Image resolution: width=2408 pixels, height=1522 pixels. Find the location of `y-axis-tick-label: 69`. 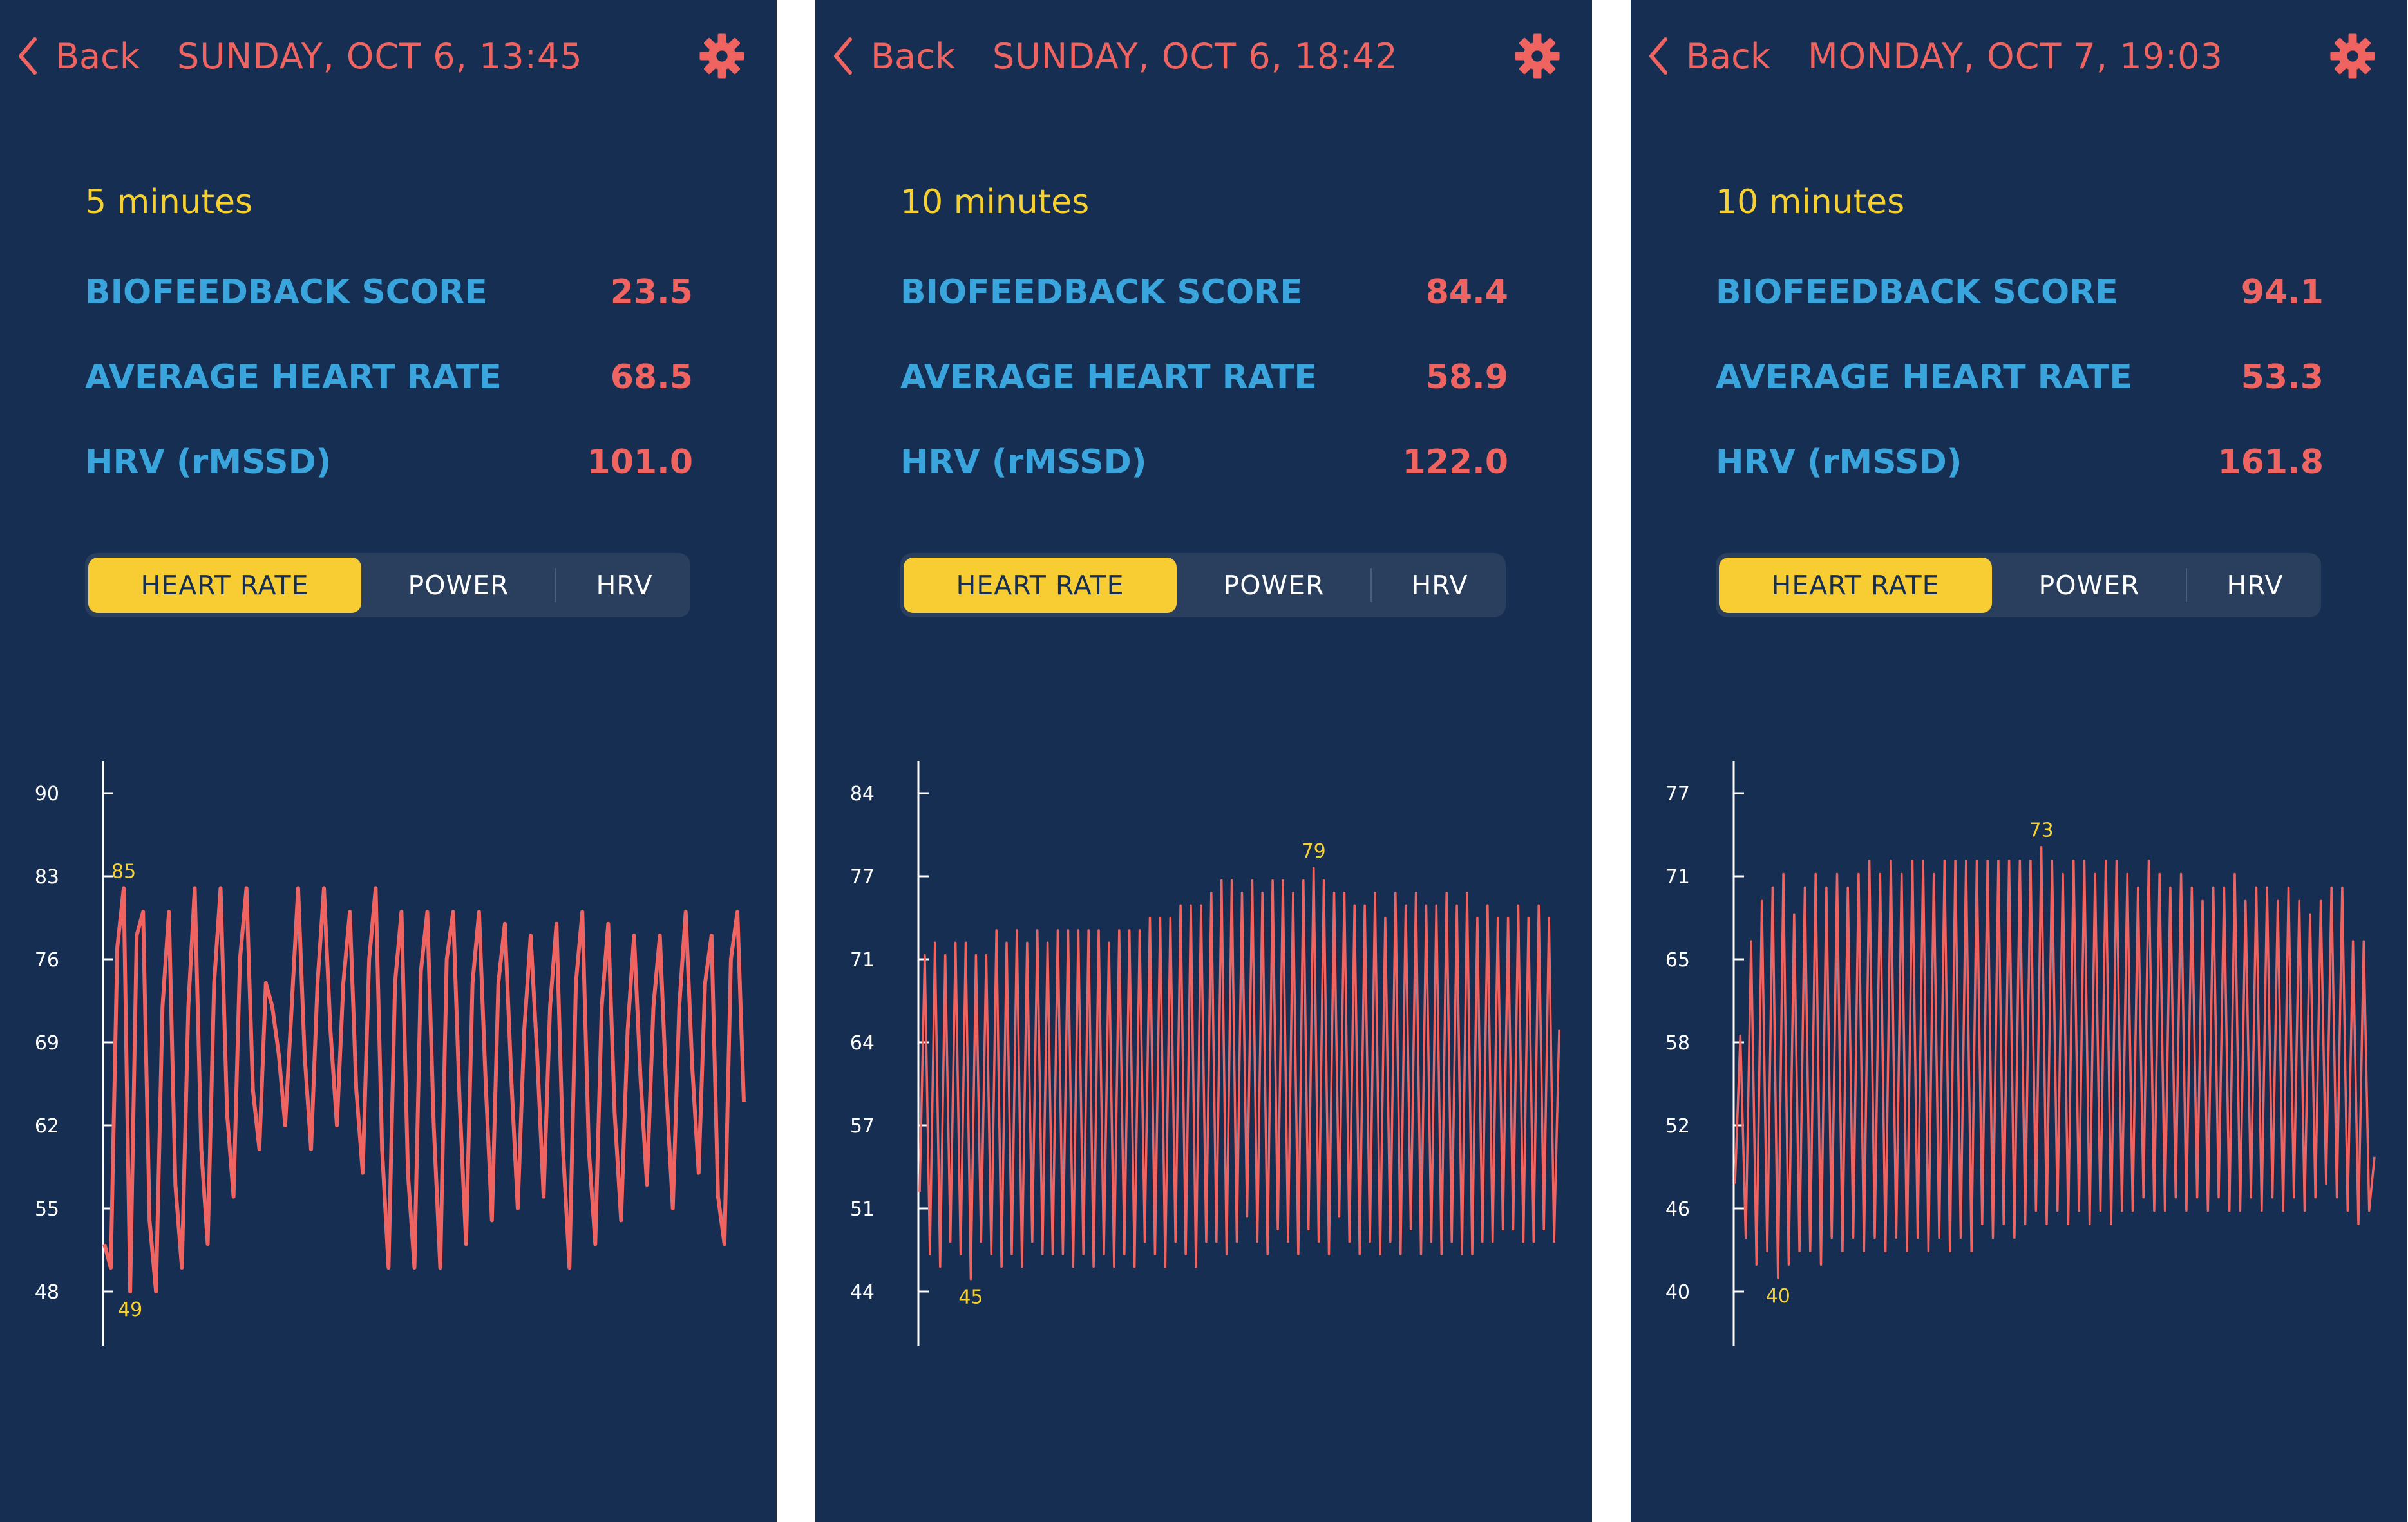

y-axis-tick-label: 69 is located at coordinates (47, 1043).